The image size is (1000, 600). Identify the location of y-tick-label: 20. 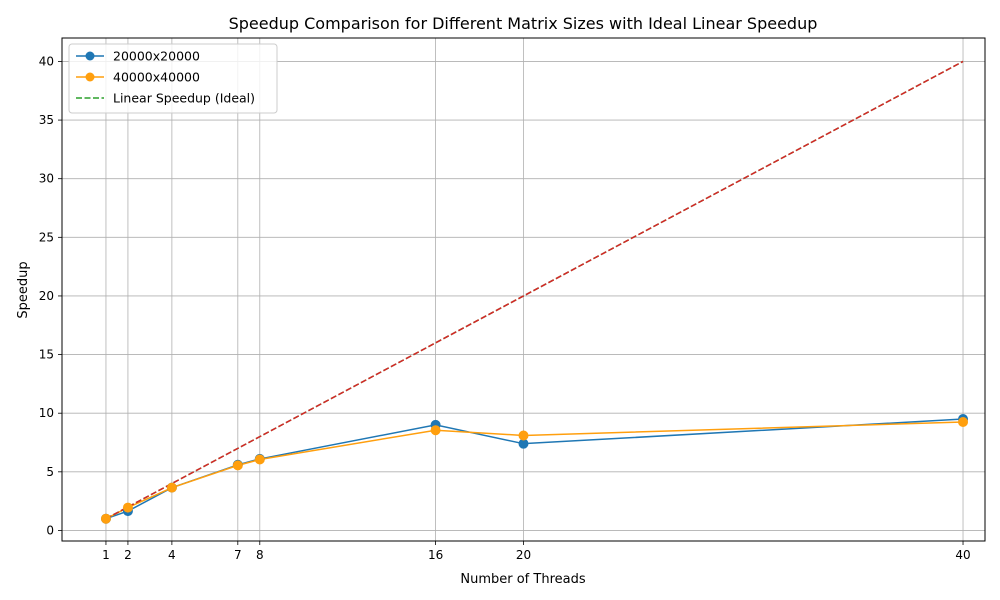
(46, 296).